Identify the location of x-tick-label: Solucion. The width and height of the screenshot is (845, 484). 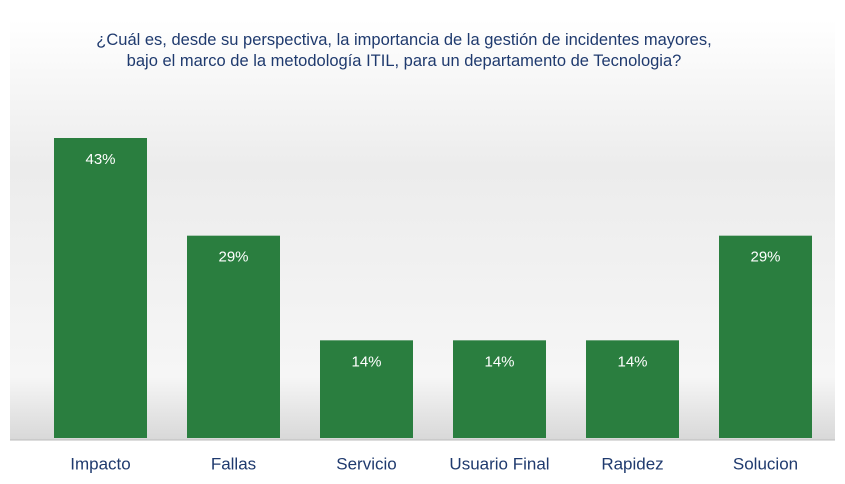
(765, 463).